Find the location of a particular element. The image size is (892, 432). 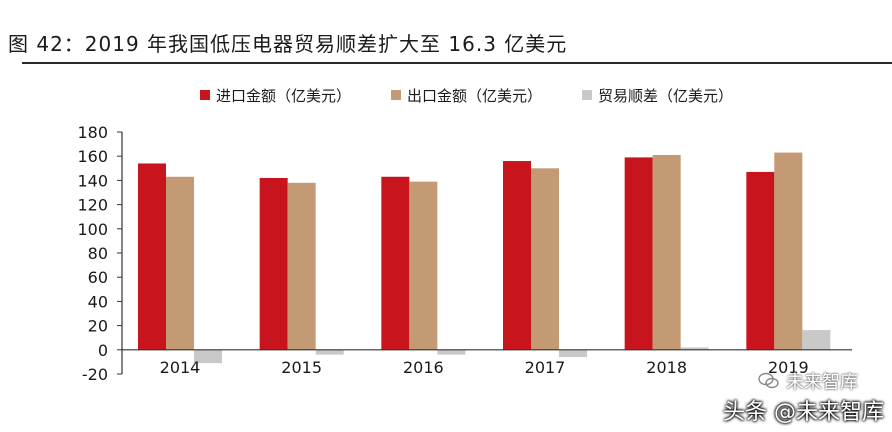

legend-item-surplus: 贸易顺差（亿美元） is located at coordinates (657, 95).